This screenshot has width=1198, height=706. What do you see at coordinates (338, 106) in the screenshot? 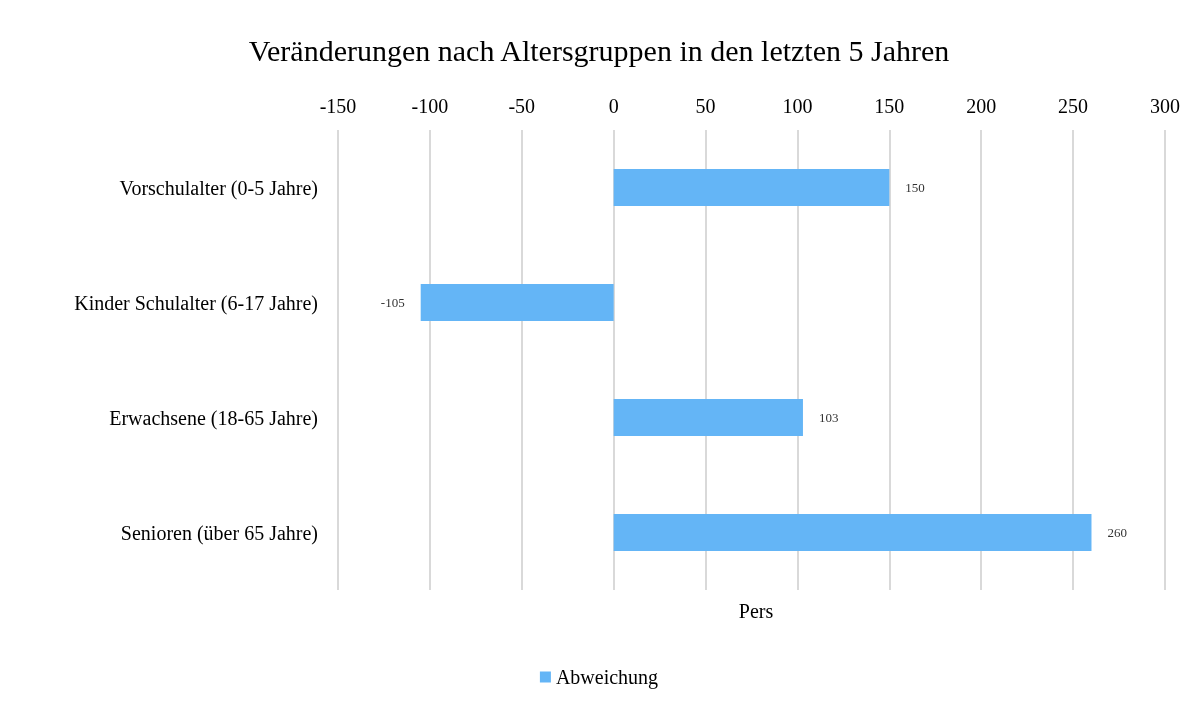
I see `x-tick-label: -150` at bounding box center [338, 106].